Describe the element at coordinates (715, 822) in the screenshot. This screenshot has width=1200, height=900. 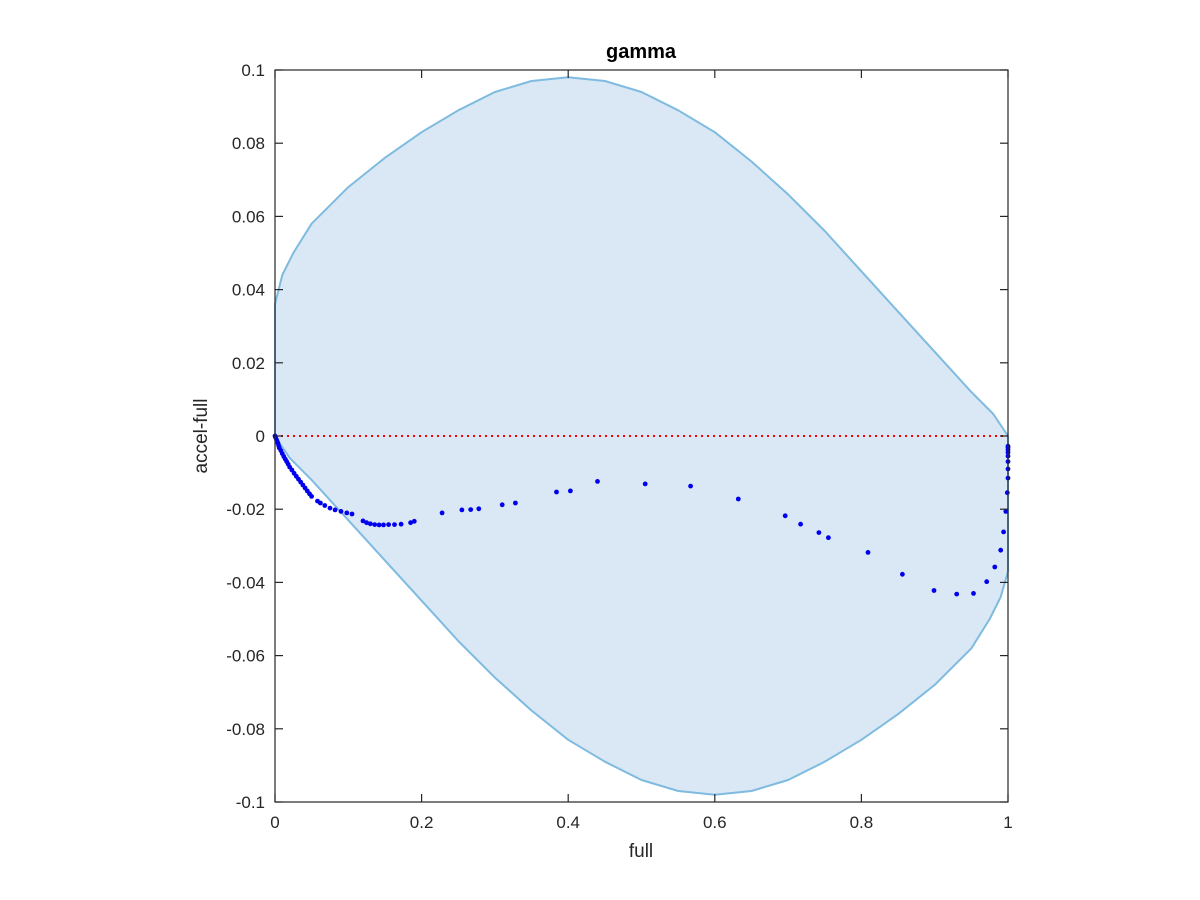
I see `x-tick-label: 0.6` at that location.